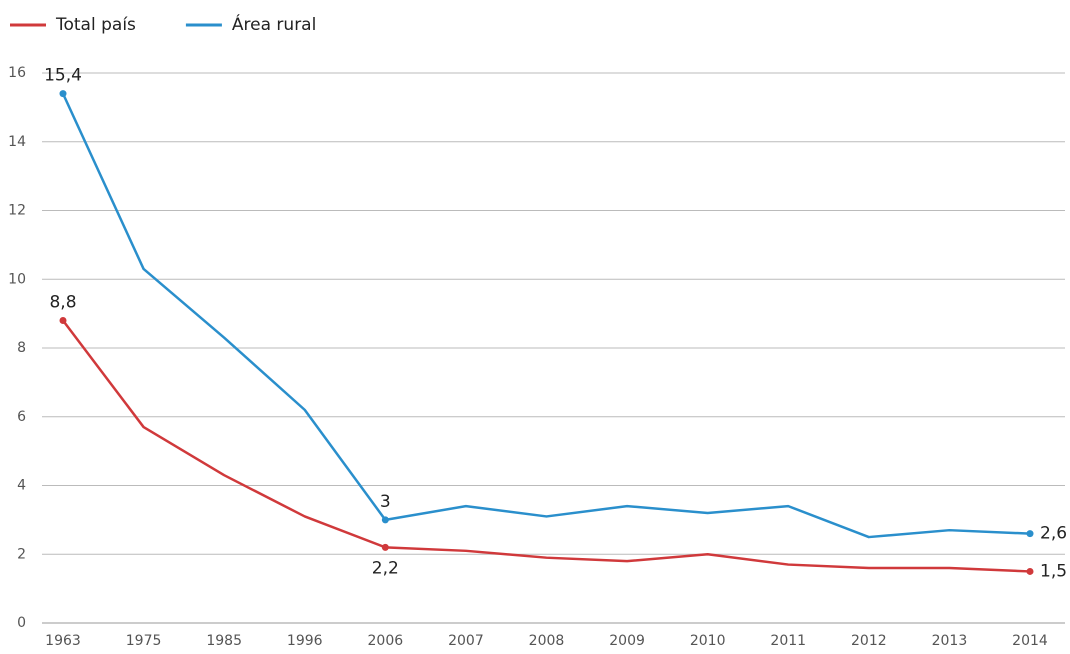 The image size is (1070, 654). I want to click on y-tick-label: 4, so click(21, 486).